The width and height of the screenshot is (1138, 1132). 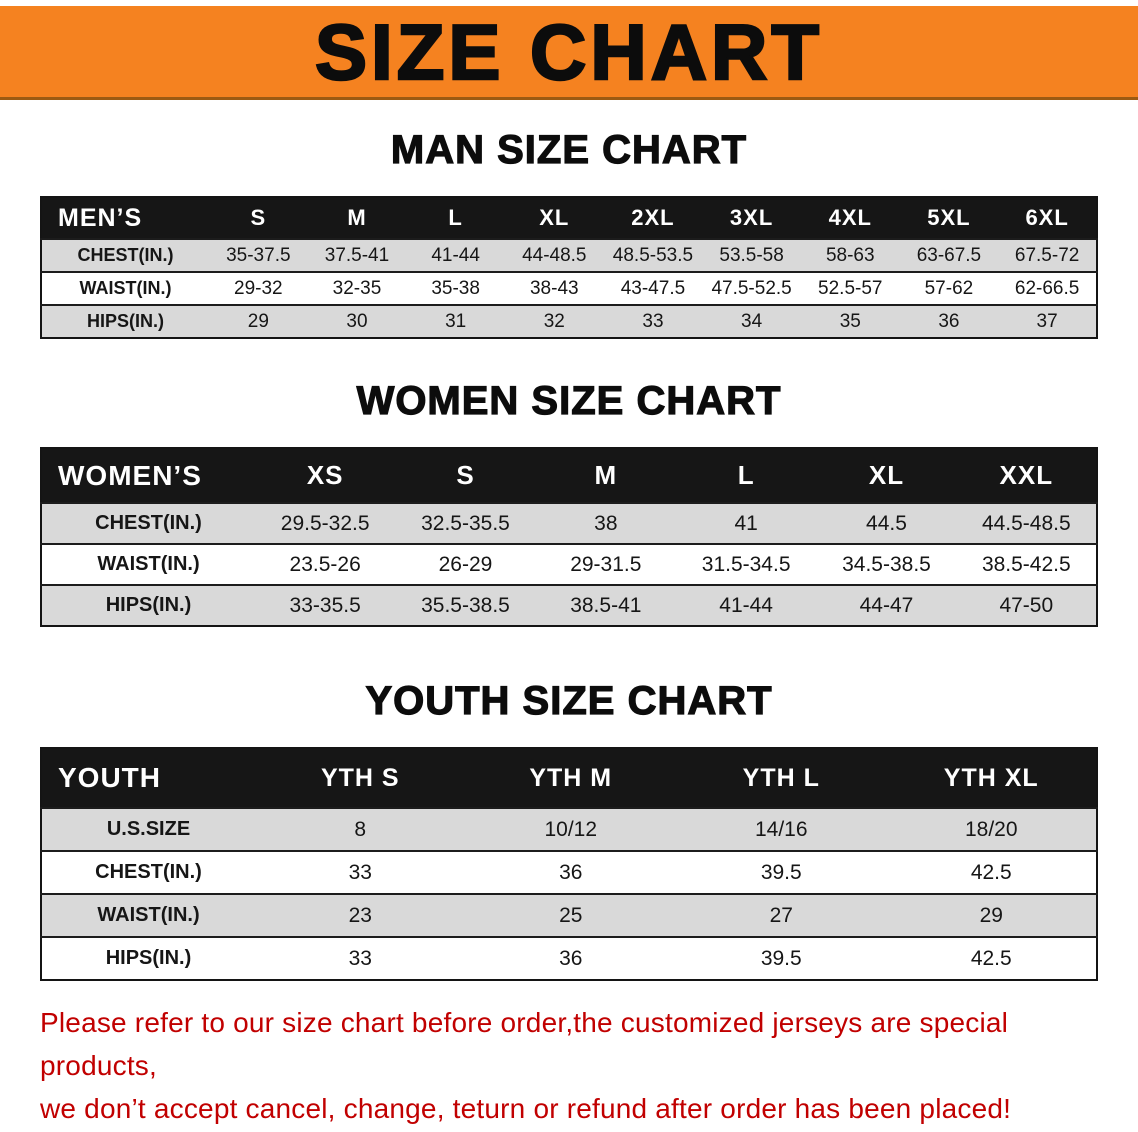 I want to click on measurement-row: CHEST(IN.) 33 36 39.5 42.5, so click(x=569, y=872).